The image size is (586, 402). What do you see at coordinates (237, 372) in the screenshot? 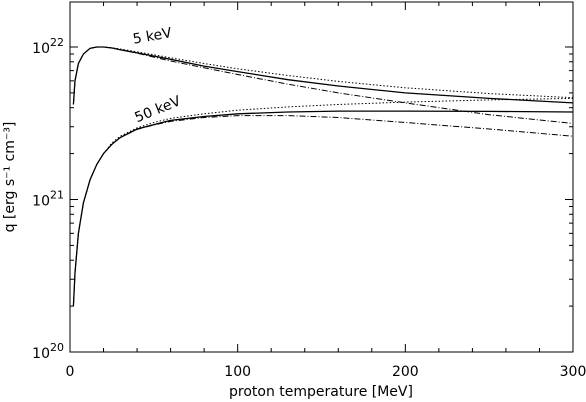
I see `x-tick-label: 100` at bounding box center [237, 372].